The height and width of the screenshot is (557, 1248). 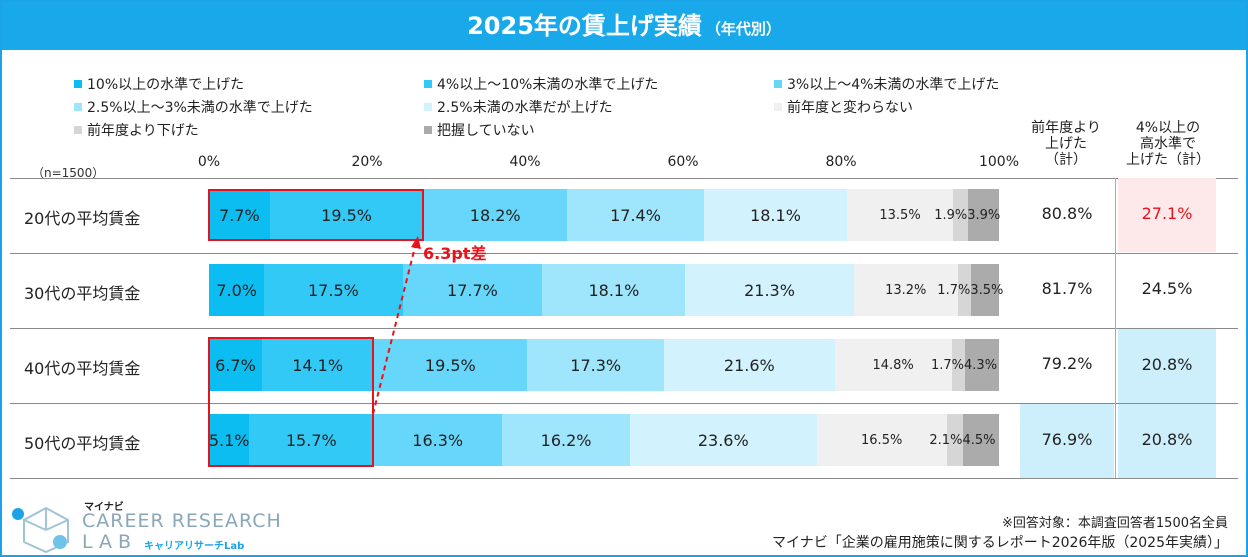 I want to click on legend-item: 3%以上～4%未満の水準で上げた, so click(x=886, y=84).